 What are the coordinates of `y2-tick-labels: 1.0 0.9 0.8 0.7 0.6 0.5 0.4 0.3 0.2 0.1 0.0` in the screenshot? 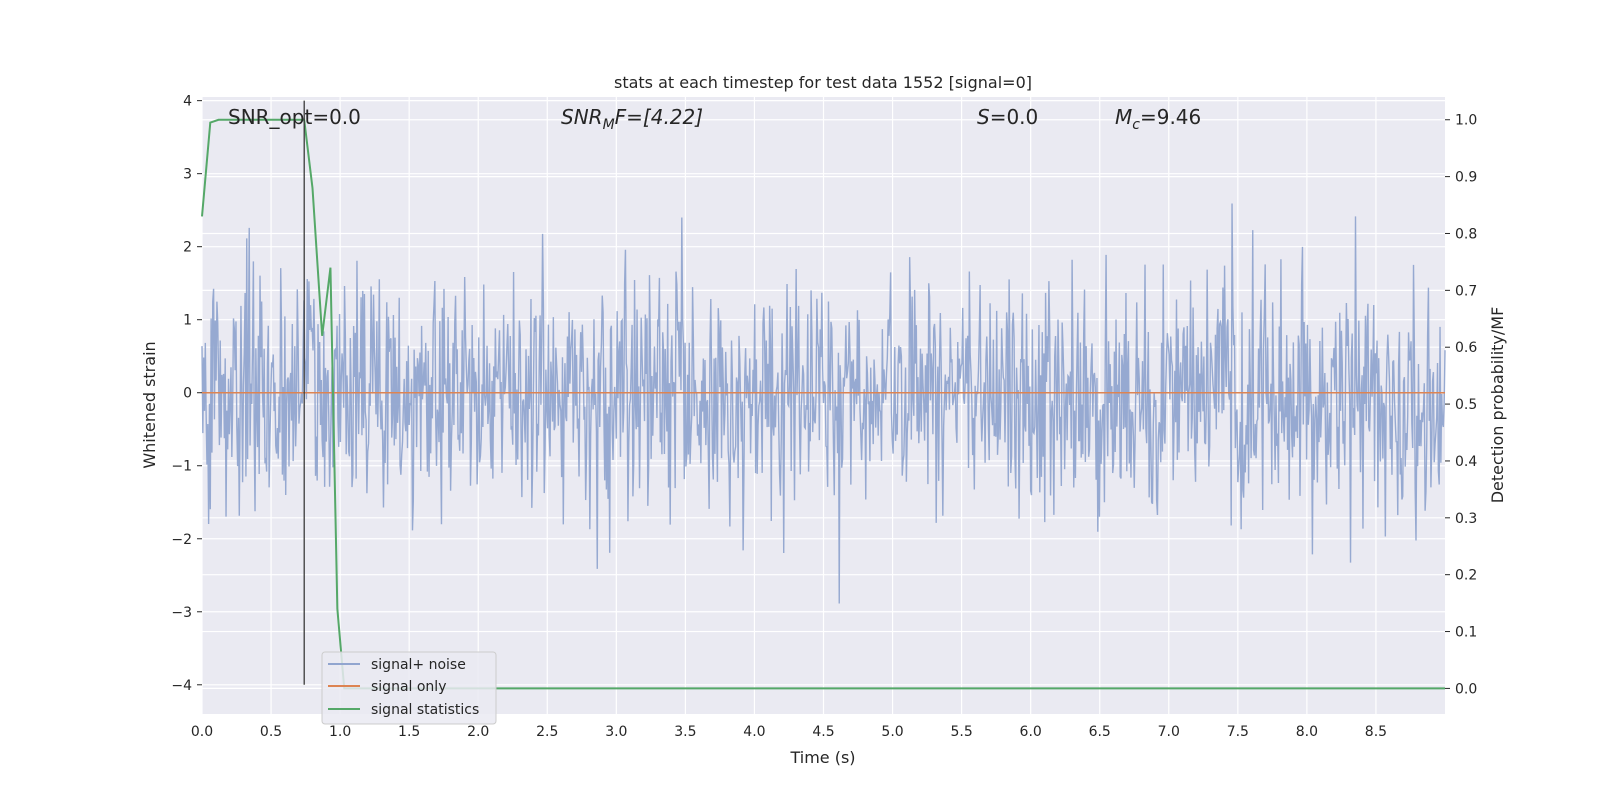 It's located at (1461, 405).